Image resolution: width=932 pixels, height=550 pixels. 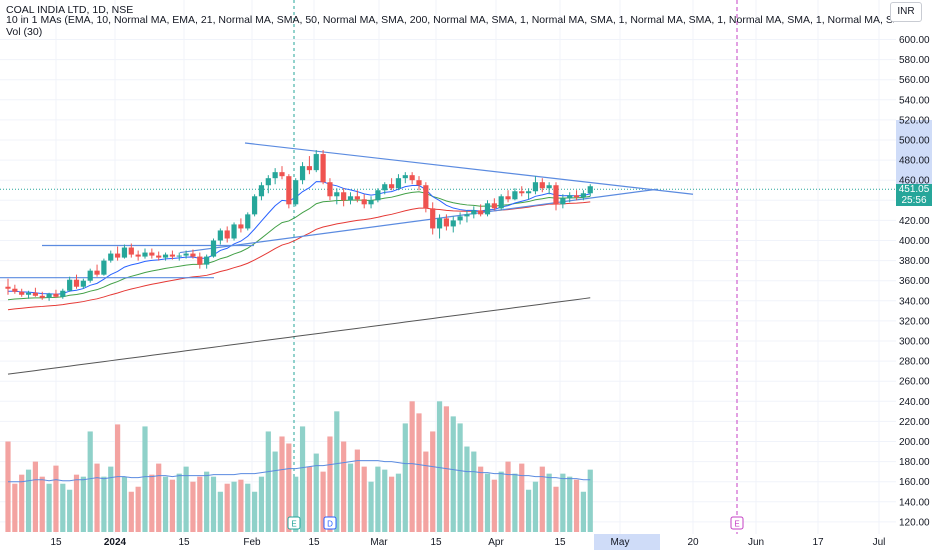 I want to click on time-axis: 15 2024 15 Feb 15 Mar 15 Apr 15 May 20 Jun 17 Jul, so click(x=467, y=542).